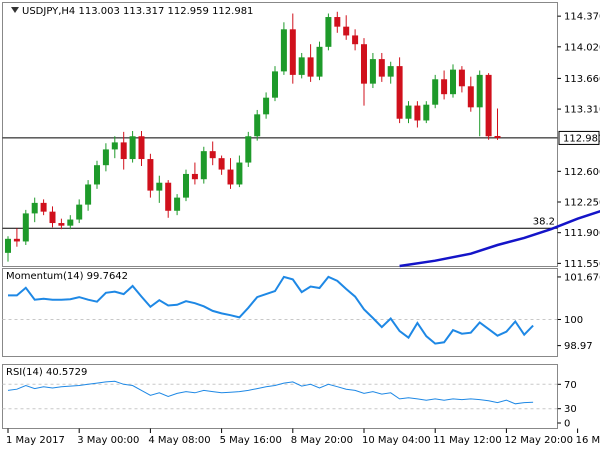 This screenshot has height=450, width=600. I want to click on time-tick-label: 3 May 00:00, so click(108, 440).